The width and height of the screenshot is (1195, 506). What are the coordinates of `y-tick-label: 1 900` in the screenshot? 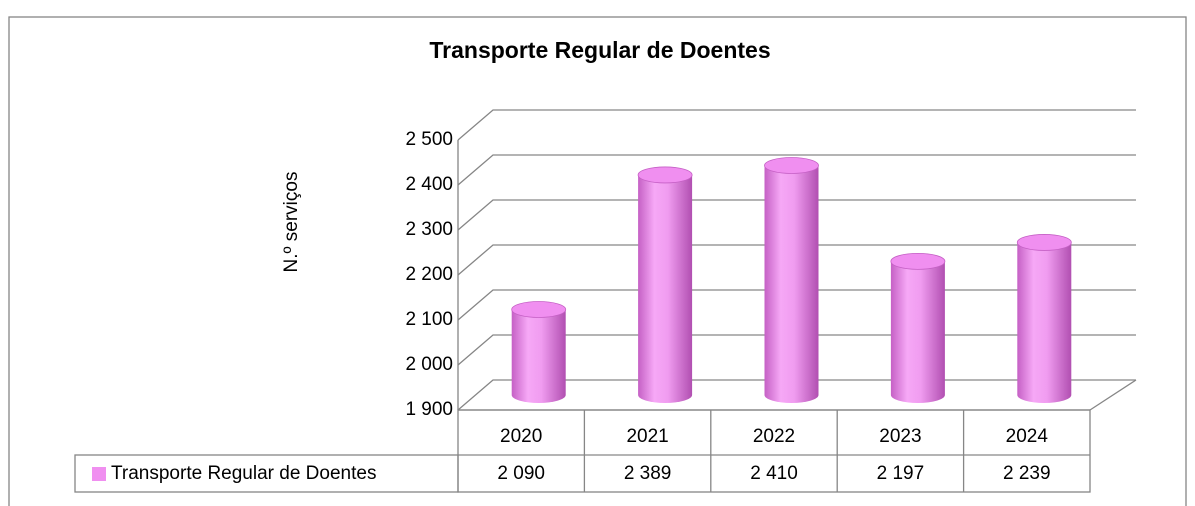 It's located at (429, 409).